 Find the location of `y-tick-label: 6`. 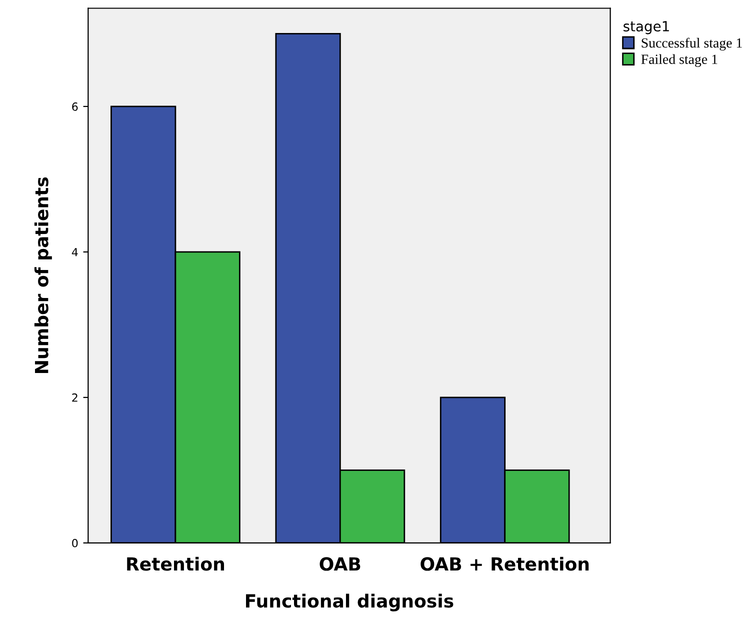

y-tick-label: 6 is located at coordinates (75, 106).